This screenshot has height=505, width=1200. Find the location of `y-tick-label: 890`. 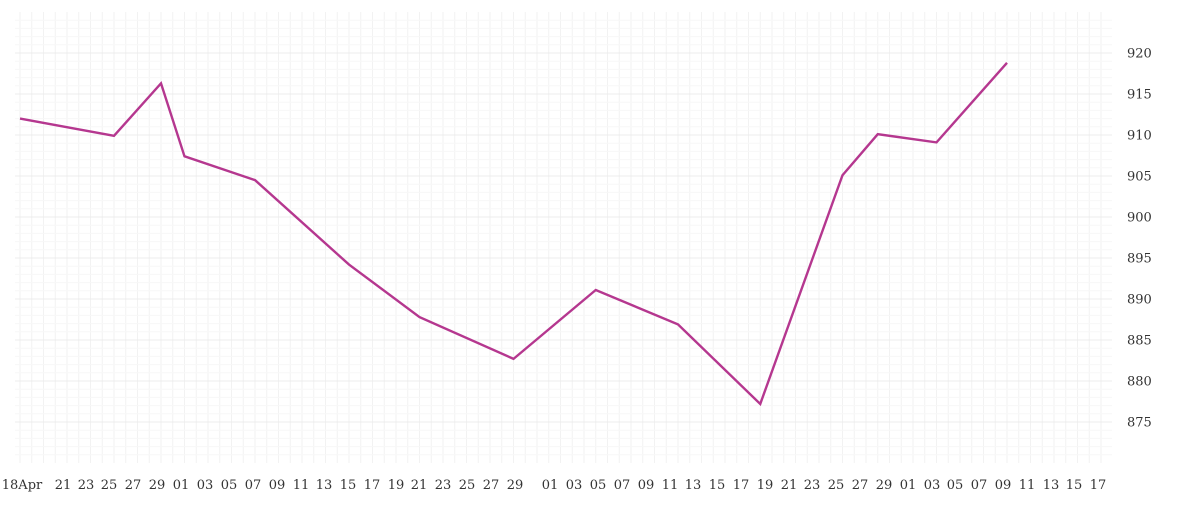

y-tick-label: 890 is located at coordinates (1139, 300).